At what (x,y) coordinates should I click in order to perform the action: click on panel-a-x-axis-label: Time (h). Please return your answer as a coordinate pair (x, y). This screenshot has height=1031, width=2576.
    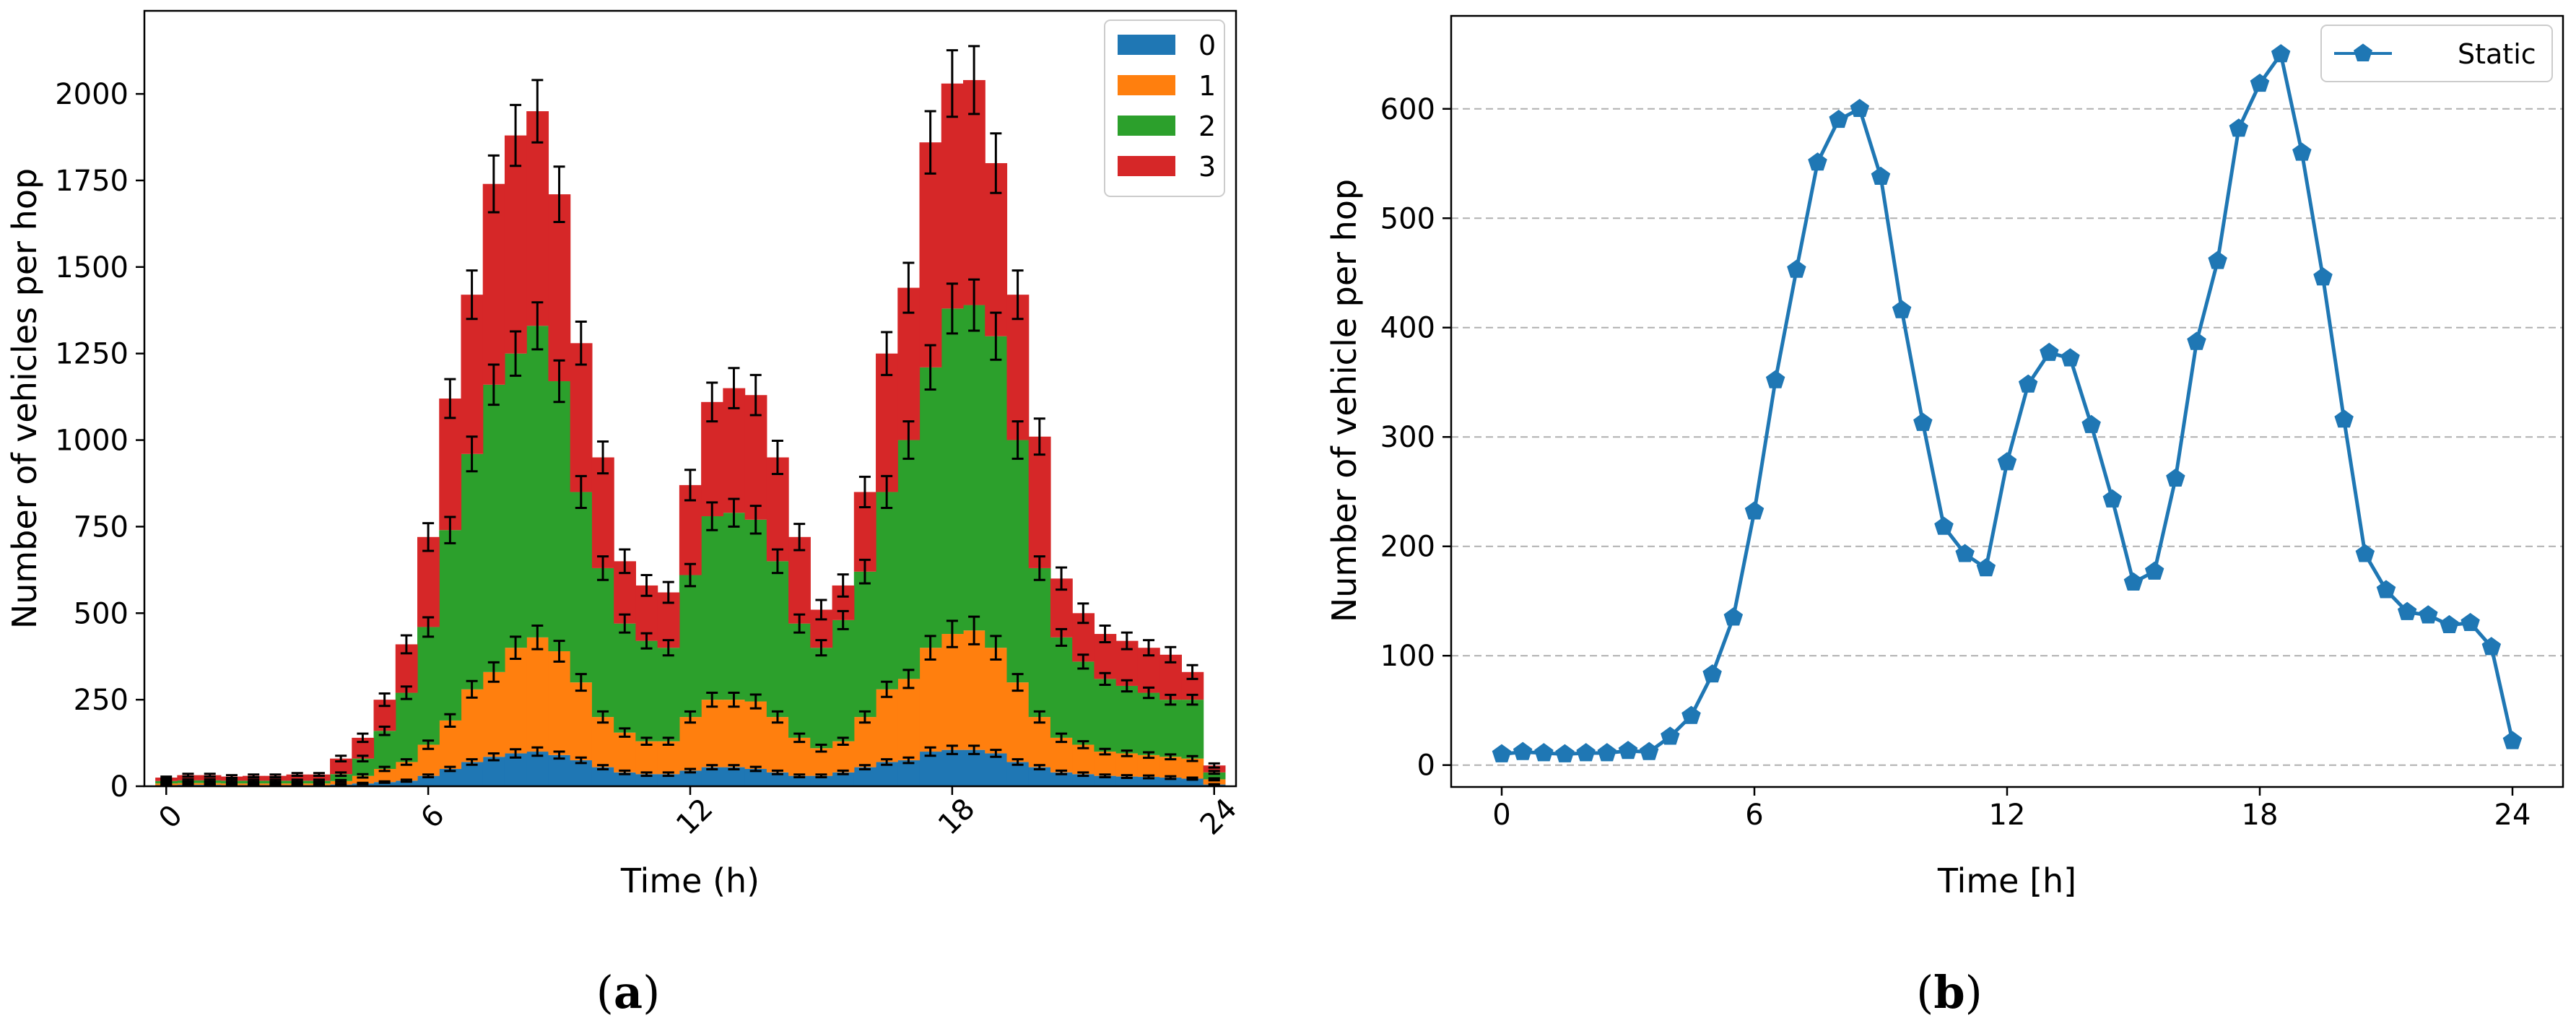
    Looking at the image, I should click on (690, 880).